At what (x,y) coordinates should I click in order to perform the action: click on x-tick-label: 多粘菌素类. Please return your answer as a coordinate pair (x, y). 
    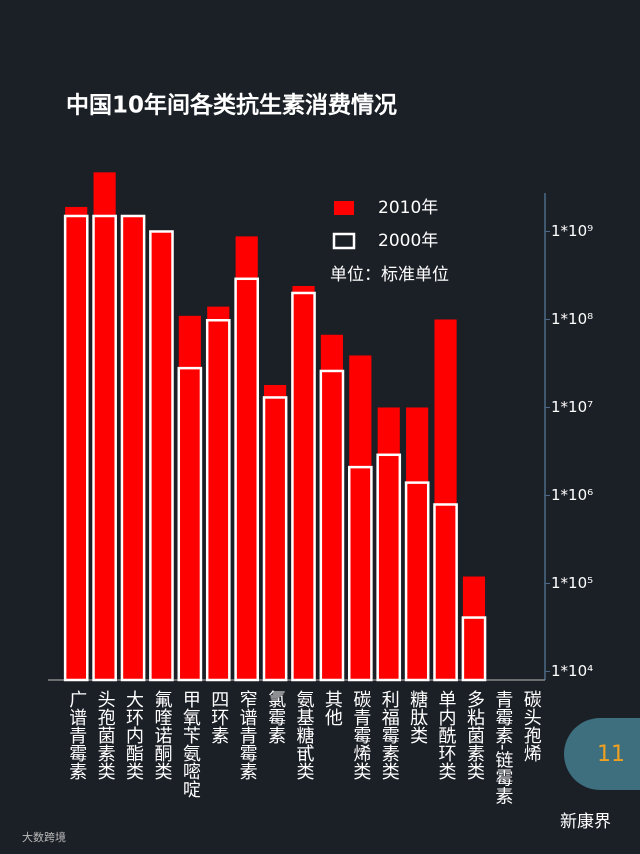
    Looking at the image, I should click on (474, 735).